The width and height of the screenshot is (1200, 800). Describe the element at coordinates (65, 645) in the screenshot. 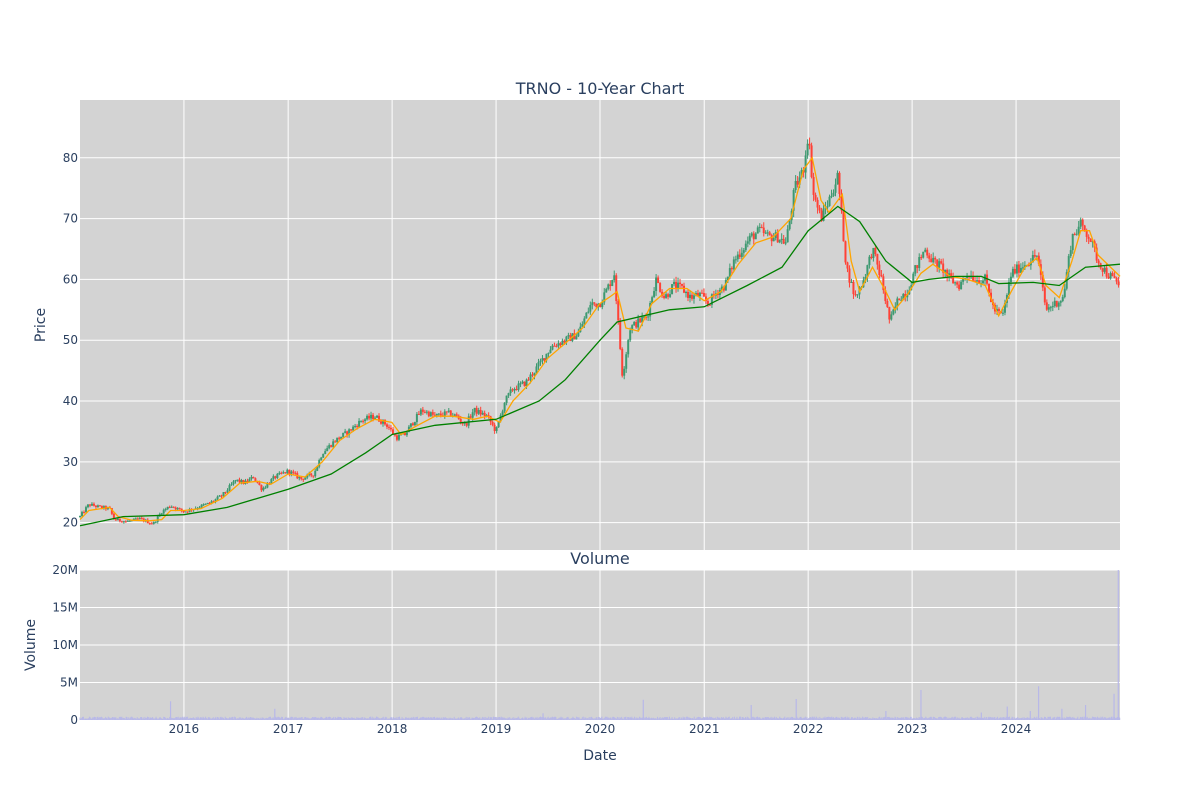

I see `volume-tick-label: 10M` at that location.